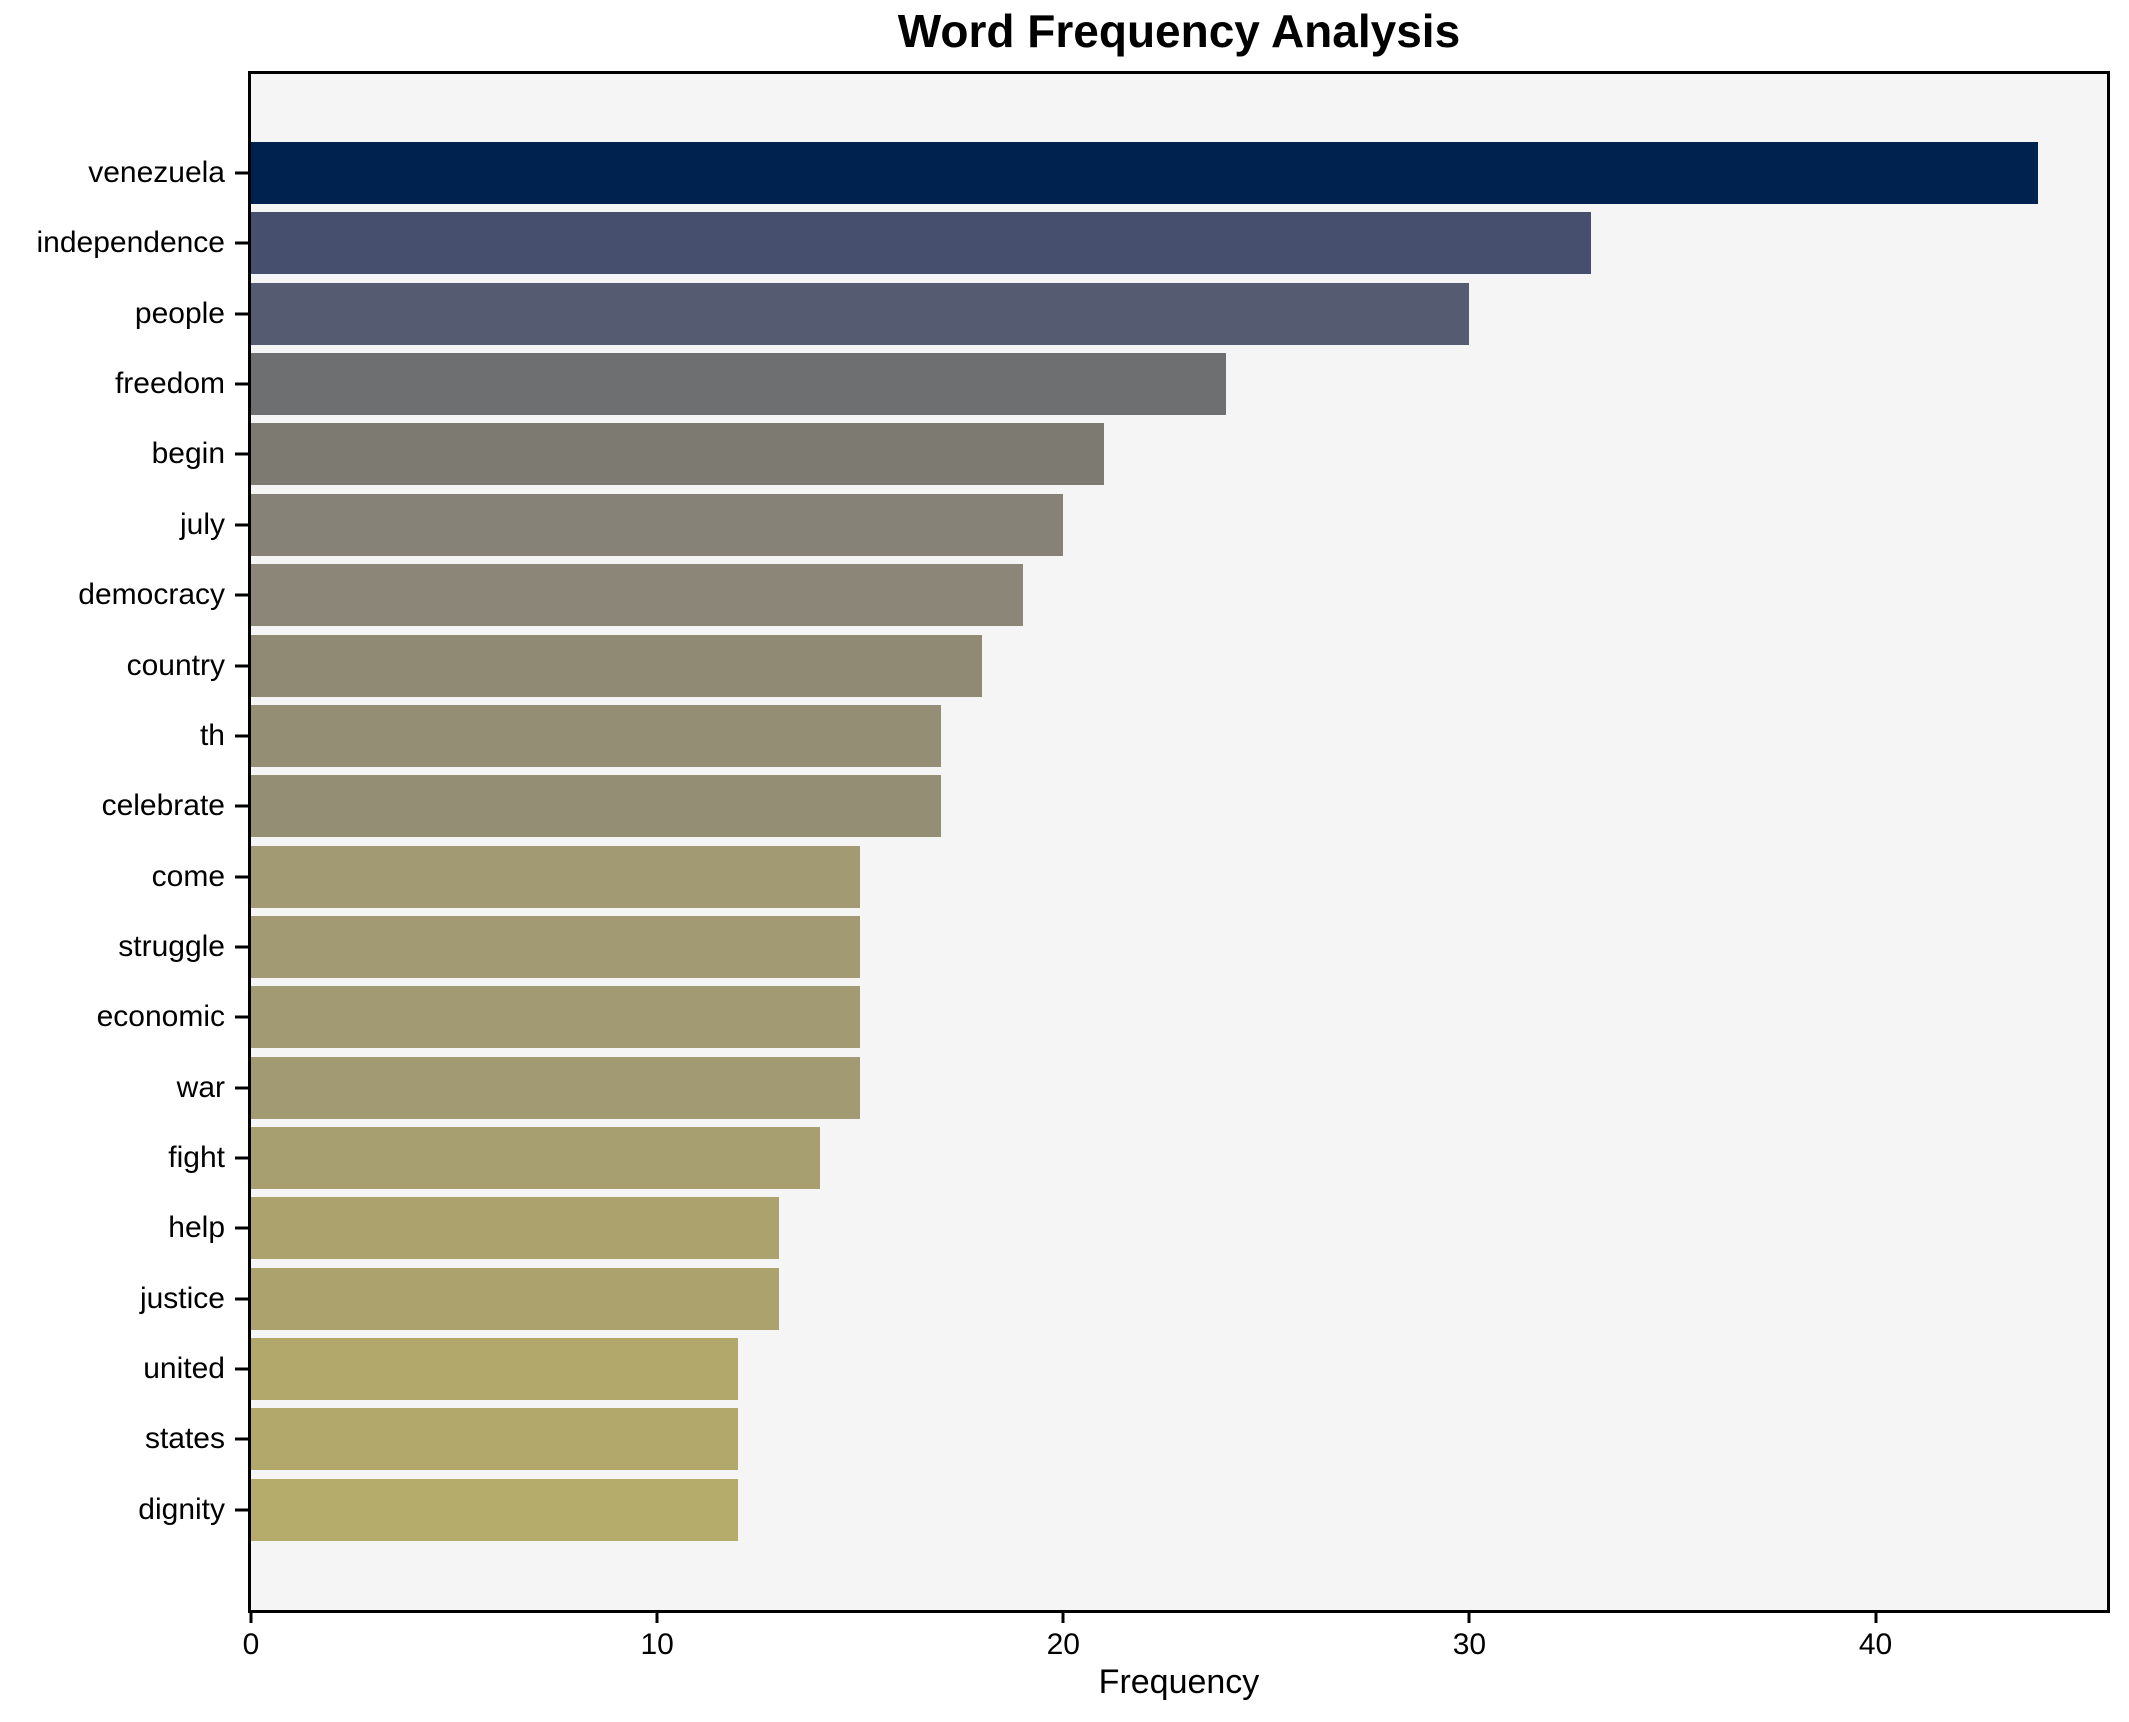 This screenshot has height=1722, width=2129. I want to click on bar-independence, so click(921, 243).